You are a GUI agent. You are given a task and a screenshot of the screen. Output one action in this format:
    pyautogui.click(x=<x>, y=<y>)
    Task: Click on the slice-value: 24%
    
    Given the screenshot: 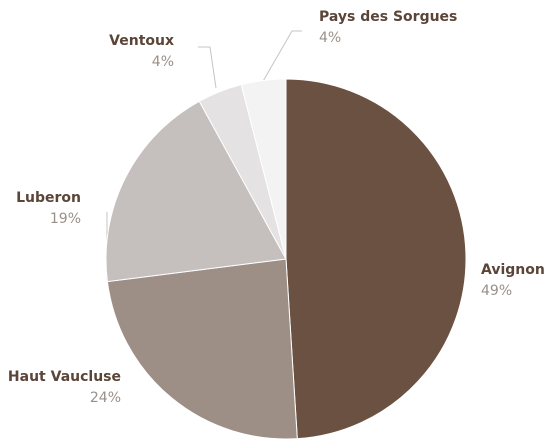 What is the action you would take?
    pyautogui.click(x=105, y=398)
    